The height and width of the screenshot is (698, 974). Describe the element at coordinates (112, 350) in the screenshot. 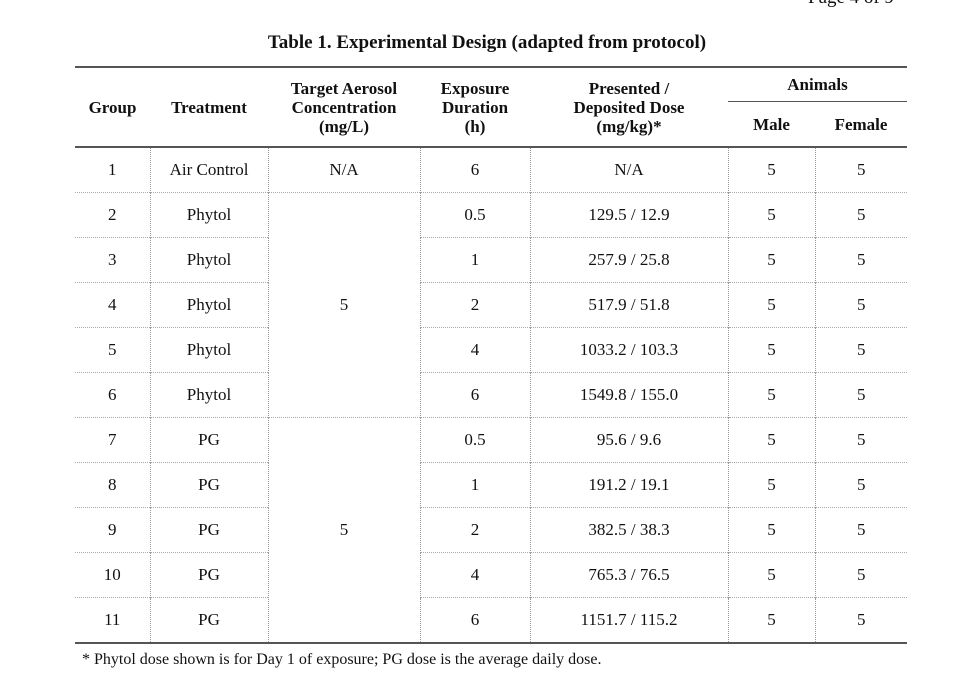

I see `cell-group: 5` at that location.